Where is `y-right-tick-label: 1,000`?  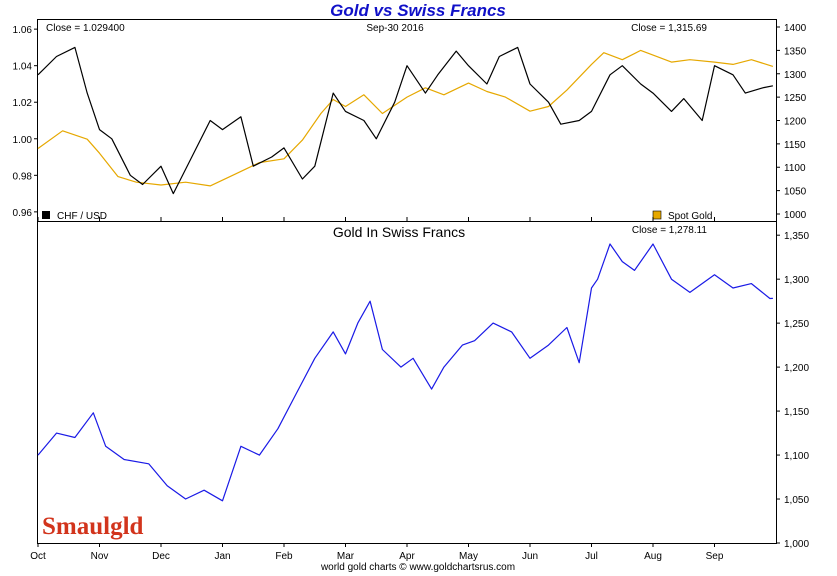
y-right-tick-label: 1,000 is located at coordinates (796, 544).